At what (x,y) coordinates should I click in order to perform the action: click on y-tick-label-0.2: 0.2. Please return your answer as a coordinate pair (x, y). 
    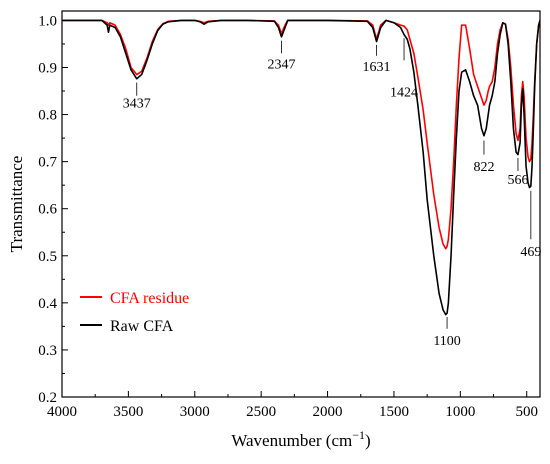
    Looking at the image, I should click on (47, 398).